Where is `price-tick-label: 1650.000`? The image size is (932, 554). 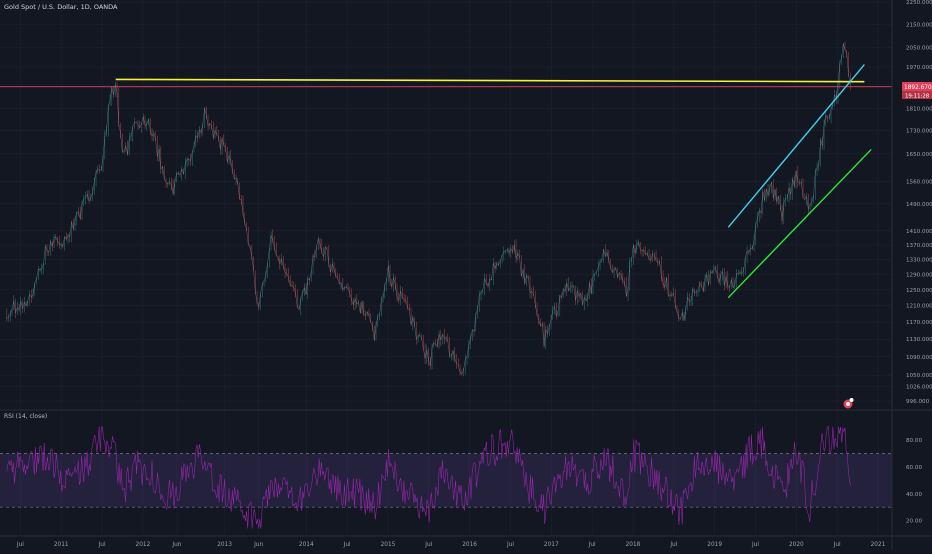
price-tick-label: 1650.000 is located at coordinates (919, 155).